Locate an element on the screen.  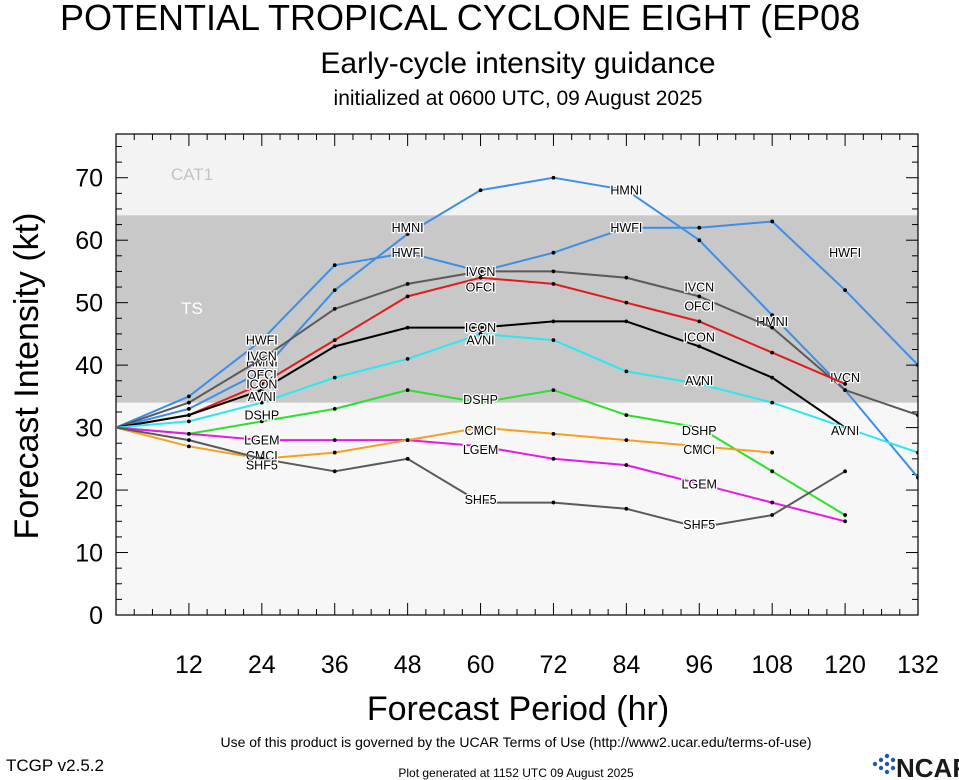
ncar-logo-text: NCAR is located at coordinates (927, 766).